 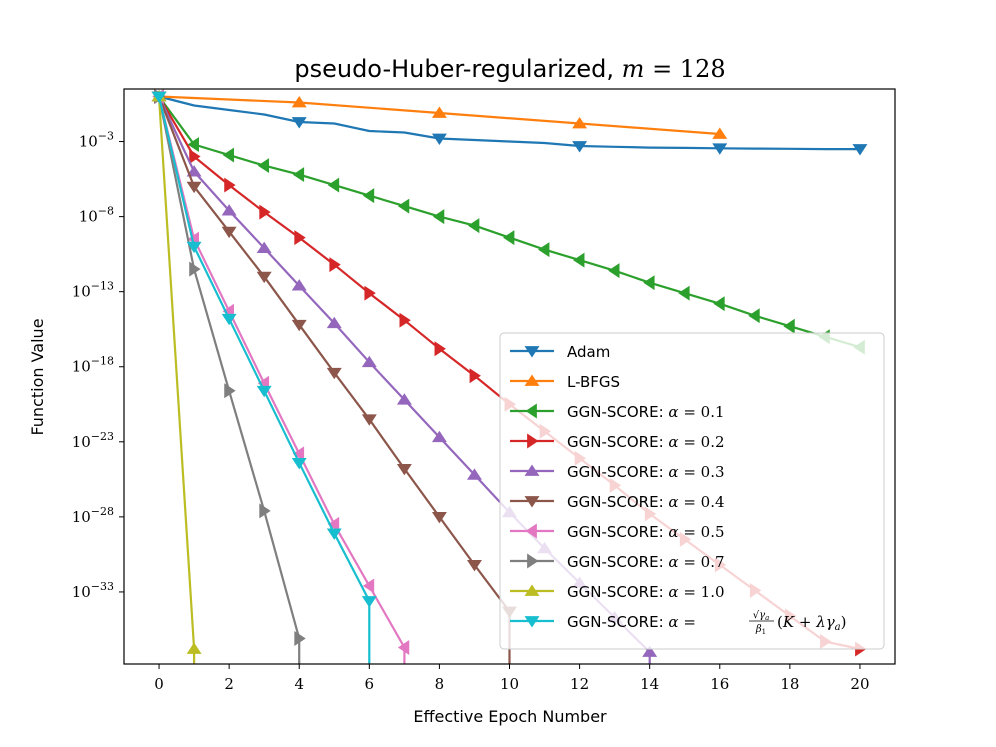 What do you see at coordinates (646, 502) in the screenshot?
I see `legend-label: GGN-SCORE: α = 0.4` at bounding box center [646, 502].